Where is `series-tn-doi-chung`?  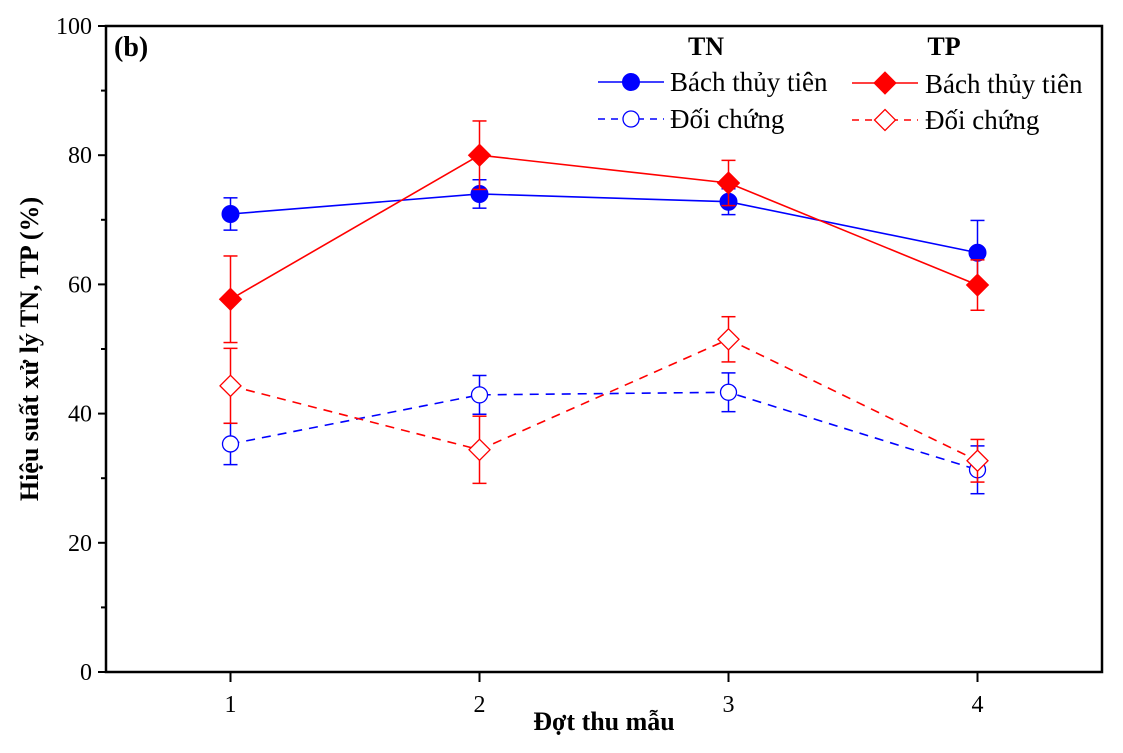 series-tn-doi-chung is located at coordinates (604, 433).